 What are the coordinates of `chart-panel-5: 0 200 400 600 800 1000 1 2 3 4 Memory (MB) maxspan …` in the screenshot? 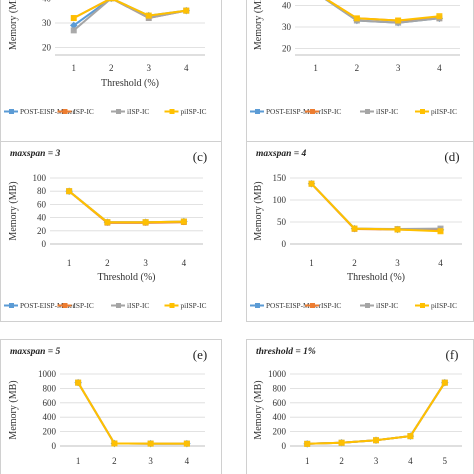 It's located at (111, 406).